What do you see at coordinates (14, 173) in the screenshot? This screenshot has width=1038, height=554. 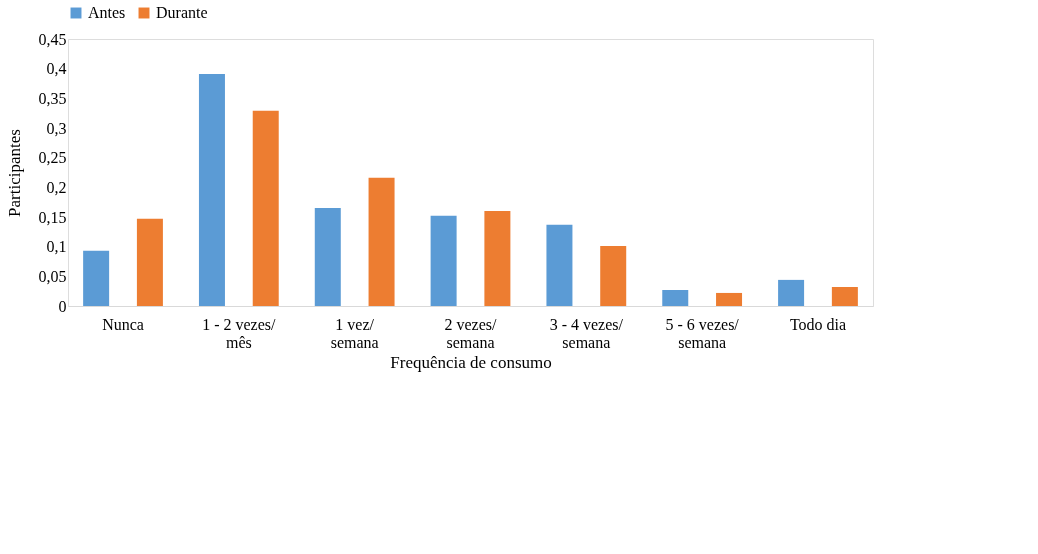 I see `y-axis-title: Participantes` at bounding box center [14, 173].